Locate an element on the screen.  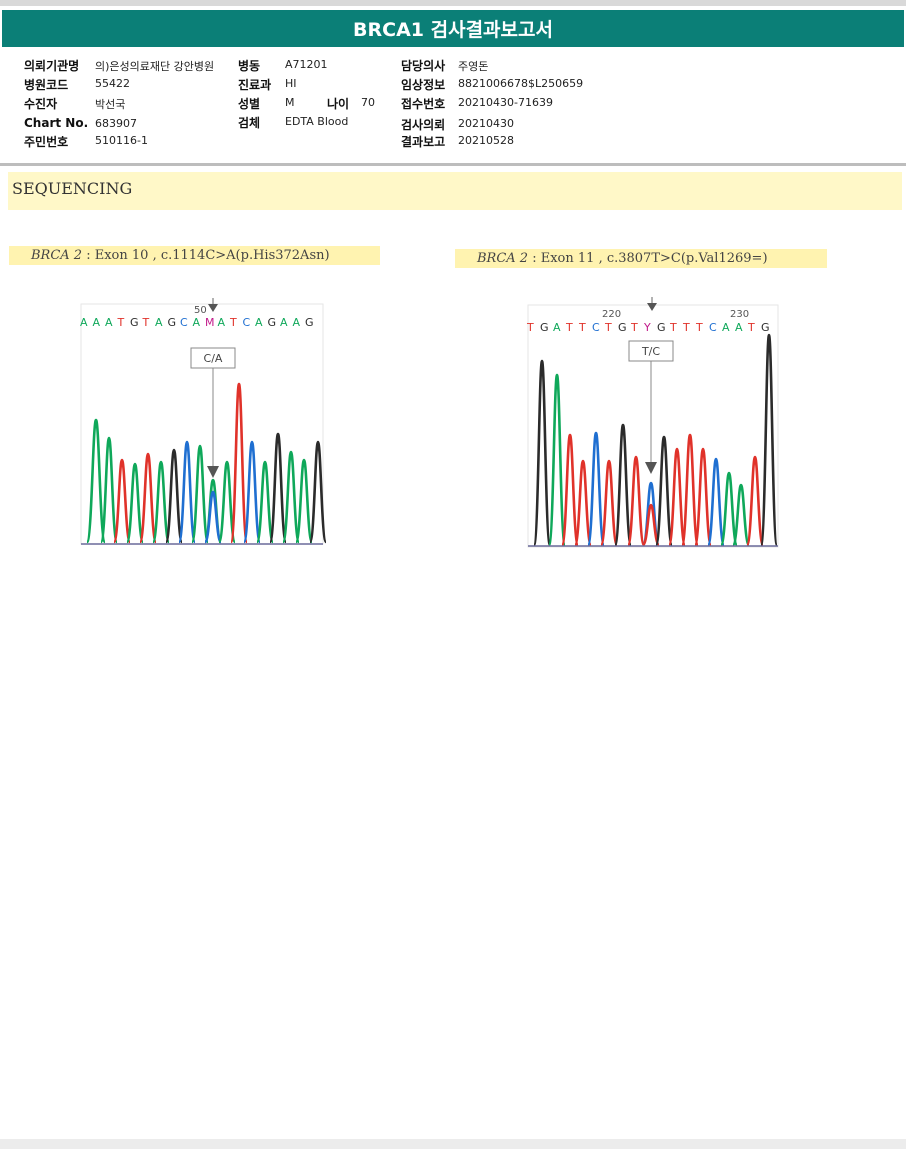
age-value: 70 is located at coordinates (368, 102).